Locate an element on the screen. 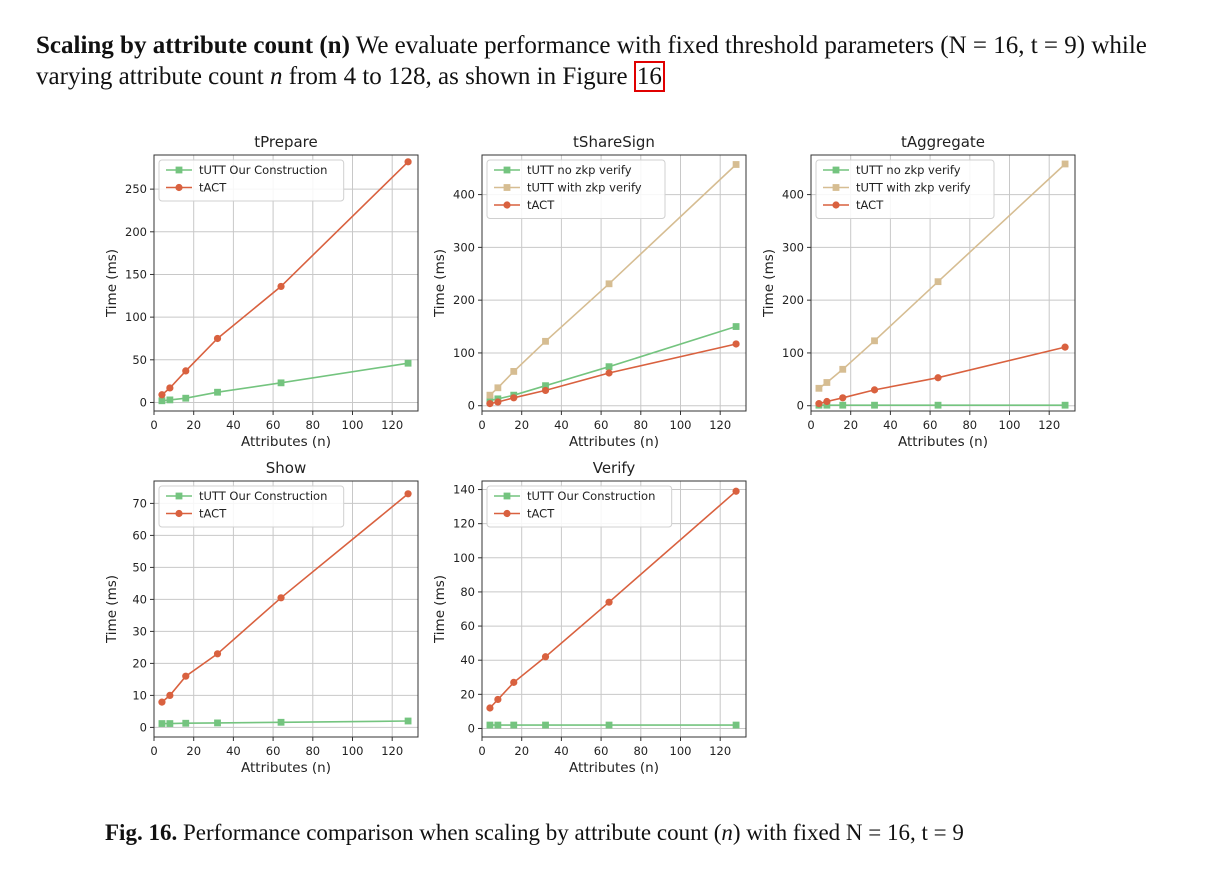 This screenshot has width=1212, height=878. x-tick-label: 80 is located at coordinates (312, 425).